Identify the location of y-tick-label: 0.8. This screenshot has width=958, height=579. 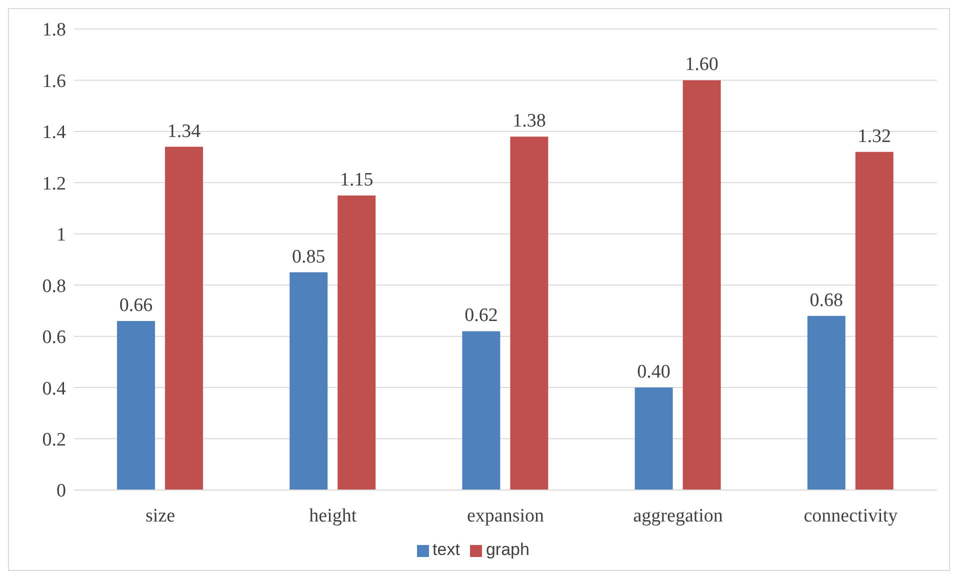
(54, 286).